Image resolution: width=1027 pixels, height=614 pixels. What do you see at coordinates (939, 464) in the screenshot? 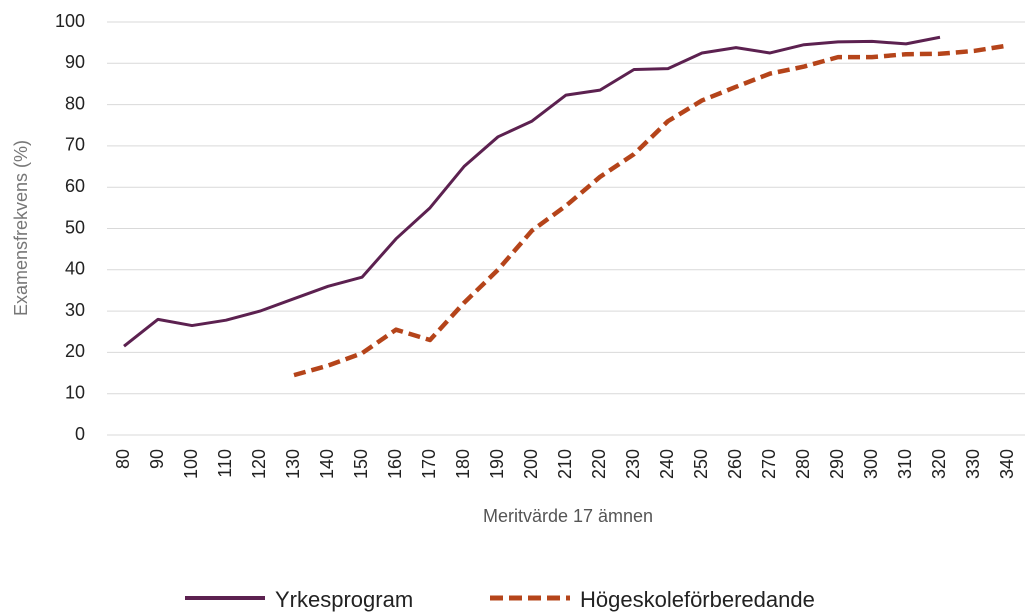
I see `x-tick-label: 320` at bounding box center [939, 464].